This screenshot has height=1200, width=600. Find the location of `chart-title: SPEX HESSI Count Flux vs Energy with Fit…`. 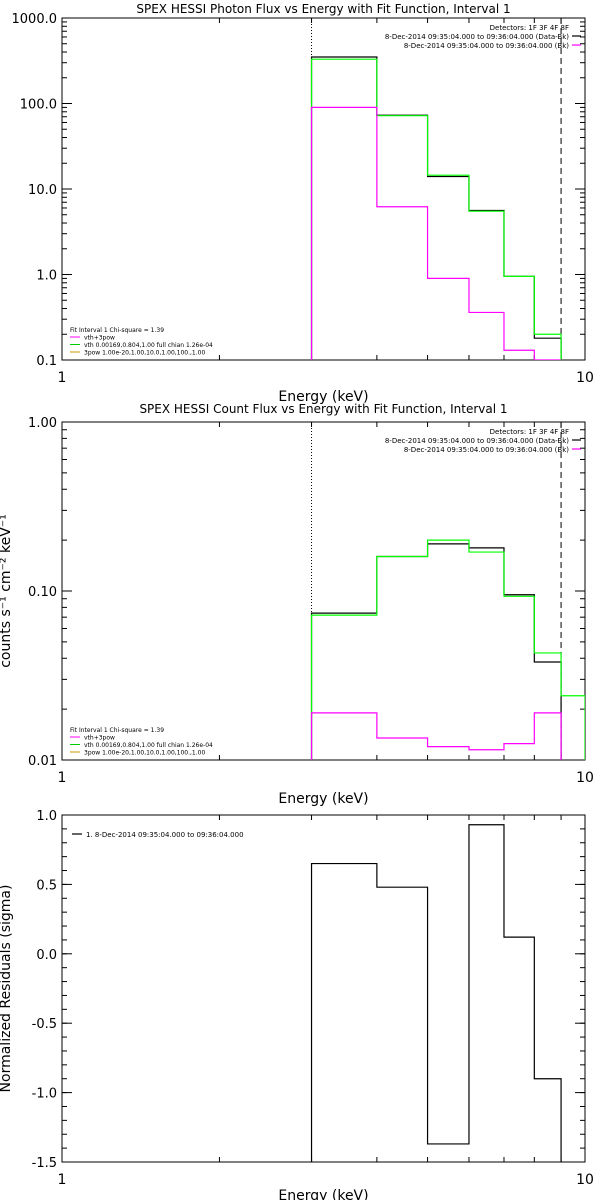

chart-title: SPEX HESSI Count Flux vs Energy with Fit… is located at coordinates (323, 409).